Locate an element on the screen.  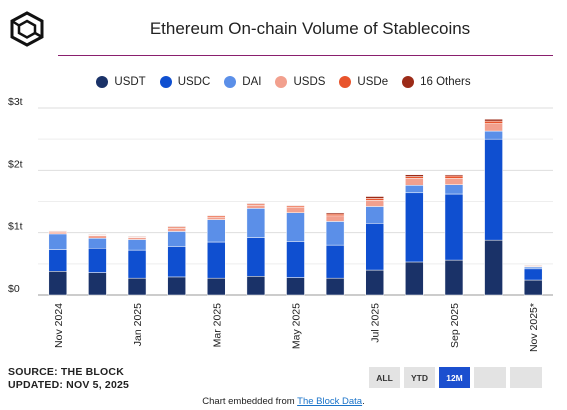
legend-label: USDS is located at coordinates (309, 82).